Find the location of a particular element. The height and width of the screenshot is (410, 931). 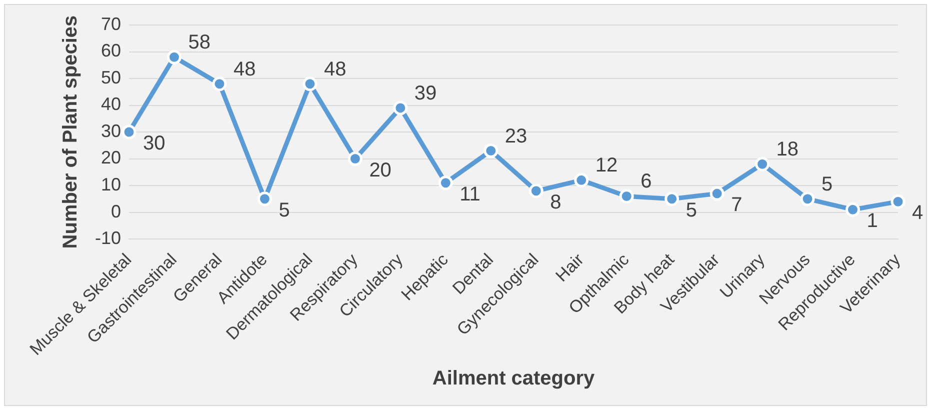

y-tick-label: 0 is located at coordinates (116, 211).